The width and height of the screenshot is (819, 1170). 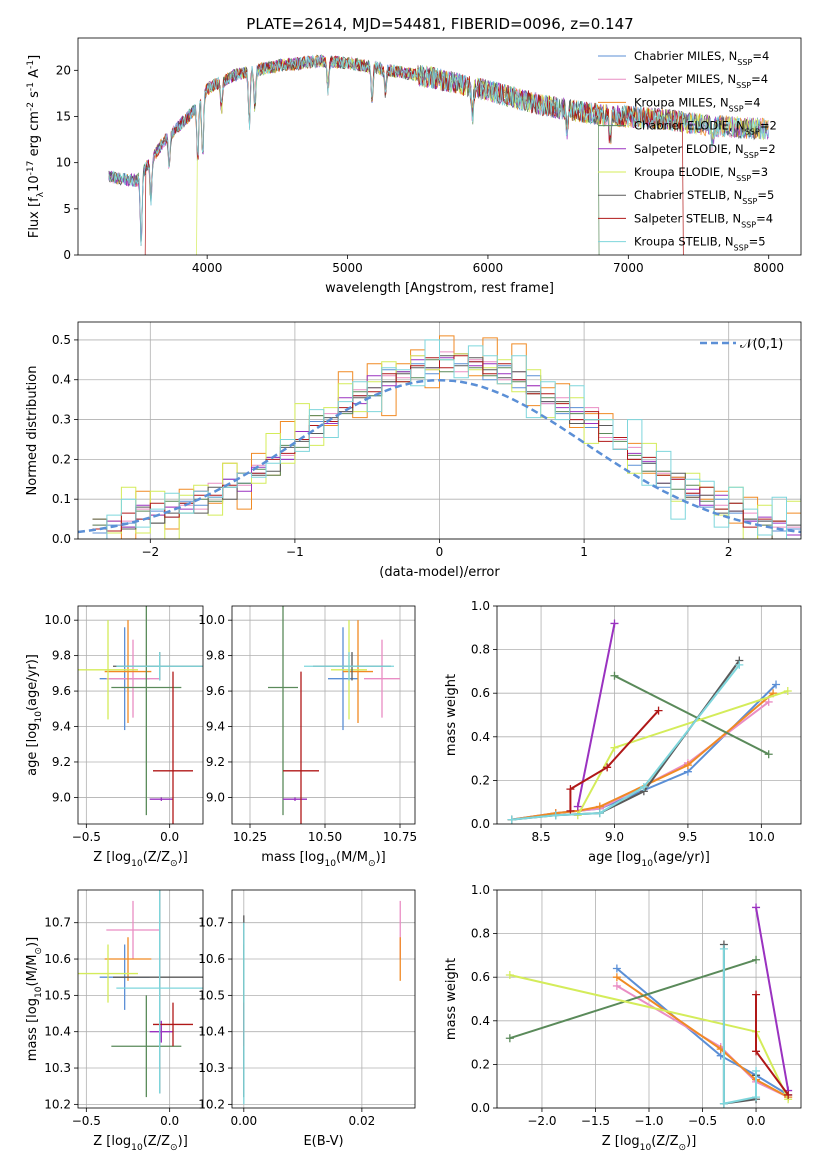 What do you see at coordinates (701, 174) in the screenshot?
I see `legend-entry: Kroupa ELODIE, NSSP=3` at bounding box center [701, 174].